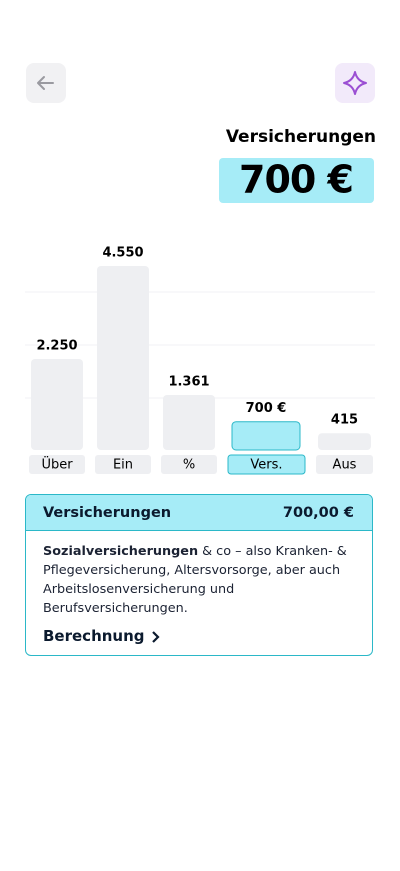 This screenshot has width=400, height=871. I want to click on card-amount: 700,00 €, so click(318, 512).